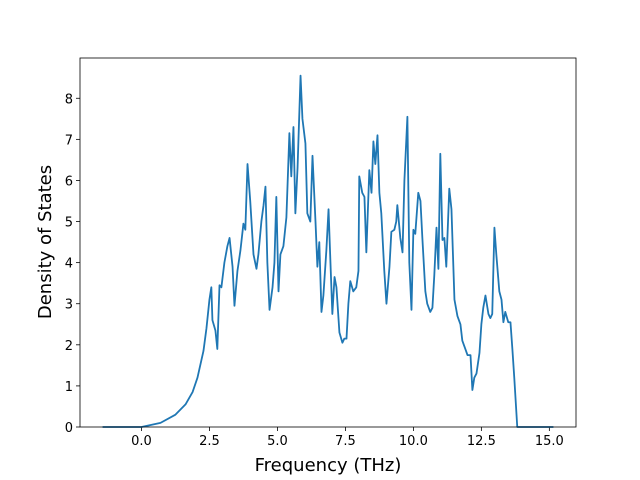 This screenshot has height=480, width=640. What do you see at coordinates (481, 441) in the screenshot?
I see `x-tick-label: 12.5` at bounding box center [481, 441].